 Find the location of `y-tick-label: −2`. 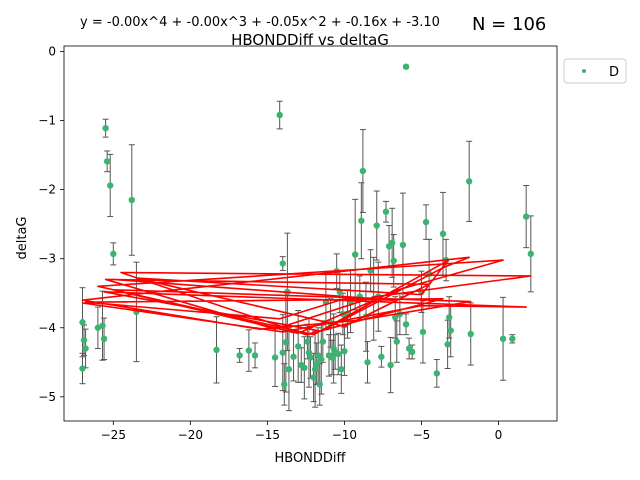

y-tick-label: −2 is located at coordinates (47, 190).